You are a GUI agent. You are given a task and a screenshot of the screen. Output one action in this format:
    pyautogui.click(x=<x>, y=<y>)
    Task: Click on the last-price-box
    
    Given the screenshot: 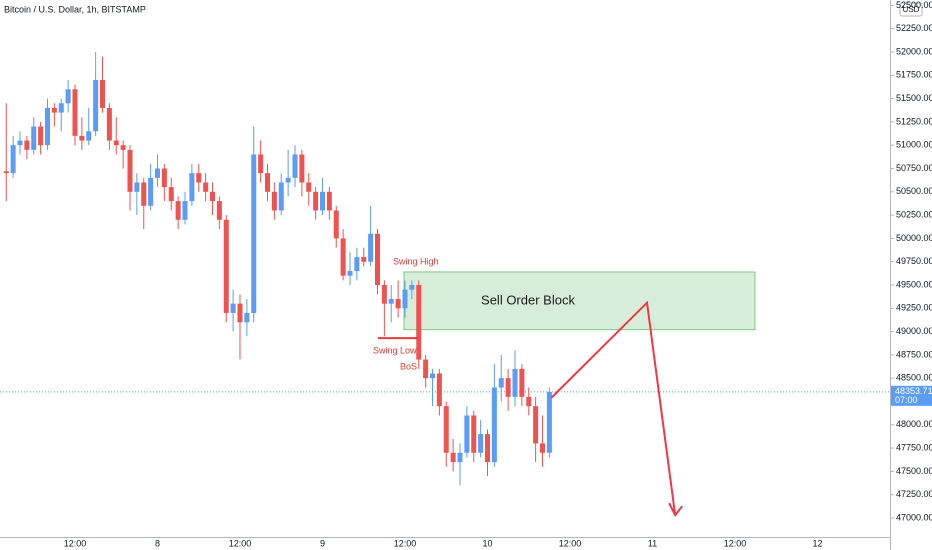 What is the action you would take?
    pyautogui.click(x=911, y=395)
    